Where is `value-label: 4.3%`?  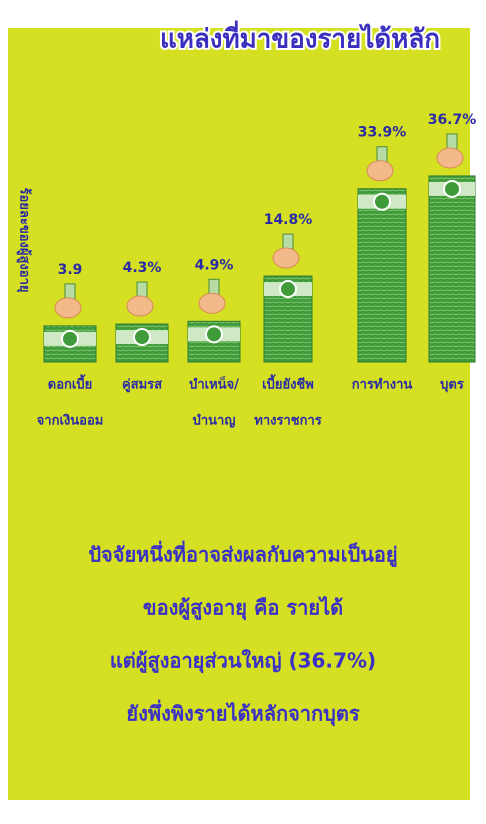 value-label: 4.3% is located at coordinates (142, 268).